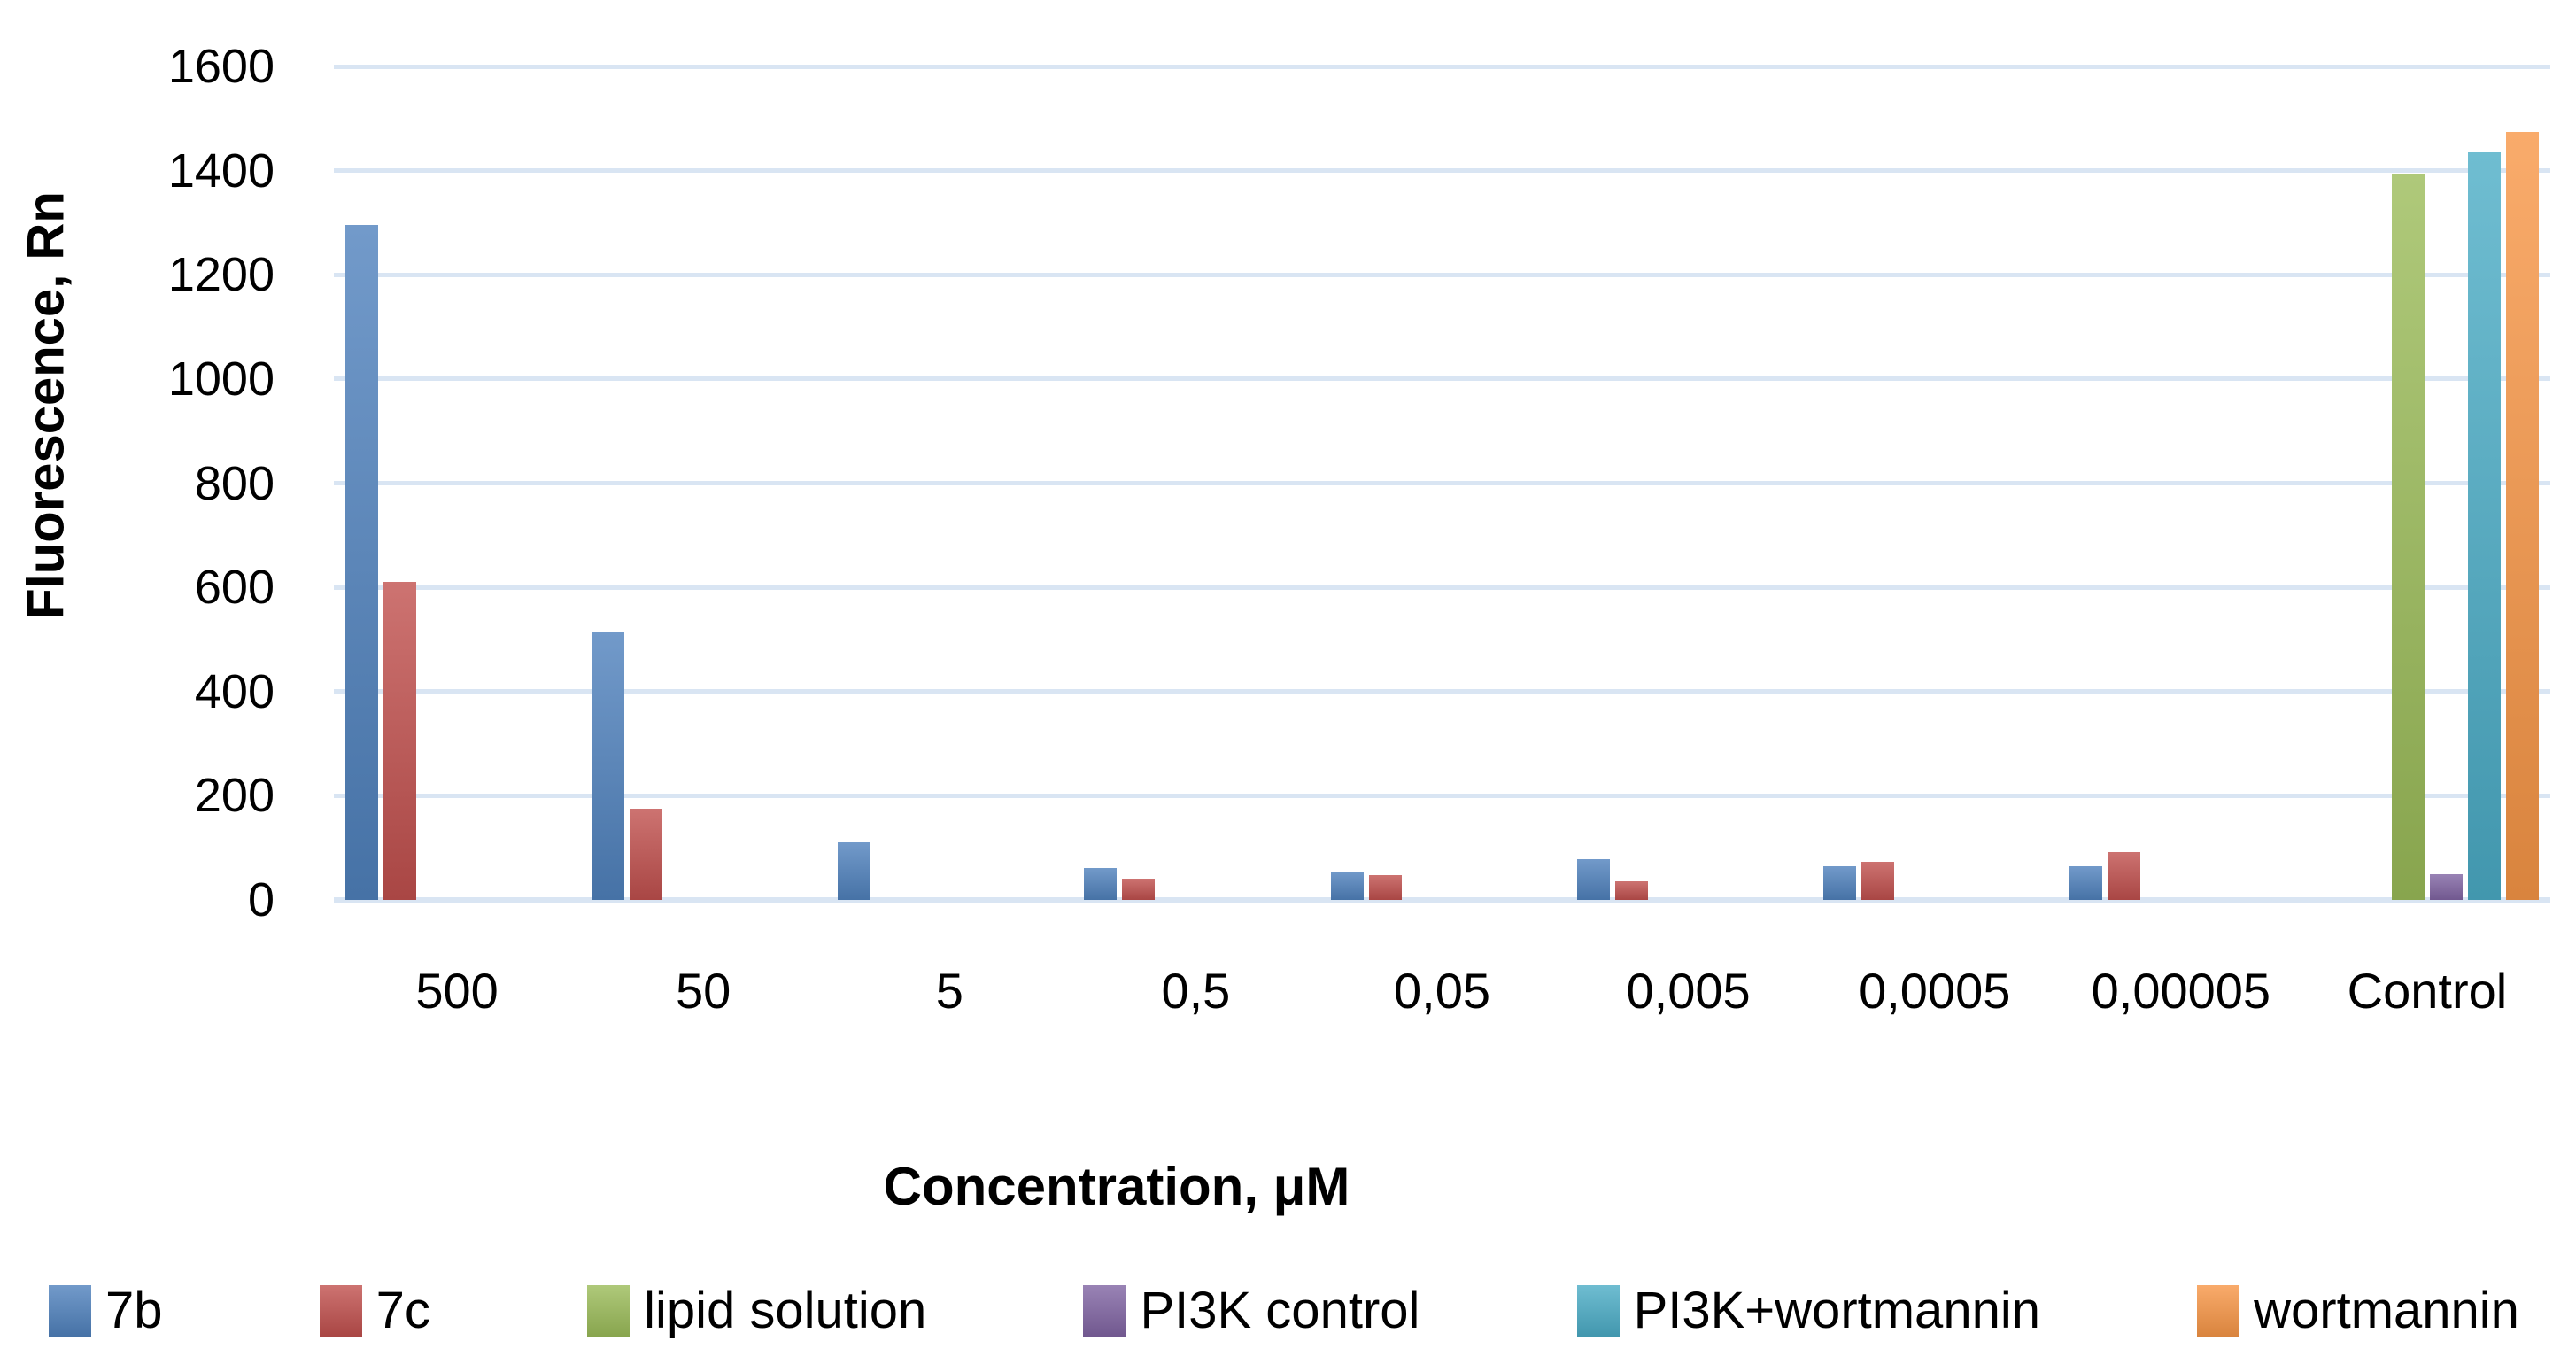  What do you see at coordinates (2484, 526) in the screenshot?
I see `bar-PI3K_wortmannin-Control` at bounding box center [2484, 526].